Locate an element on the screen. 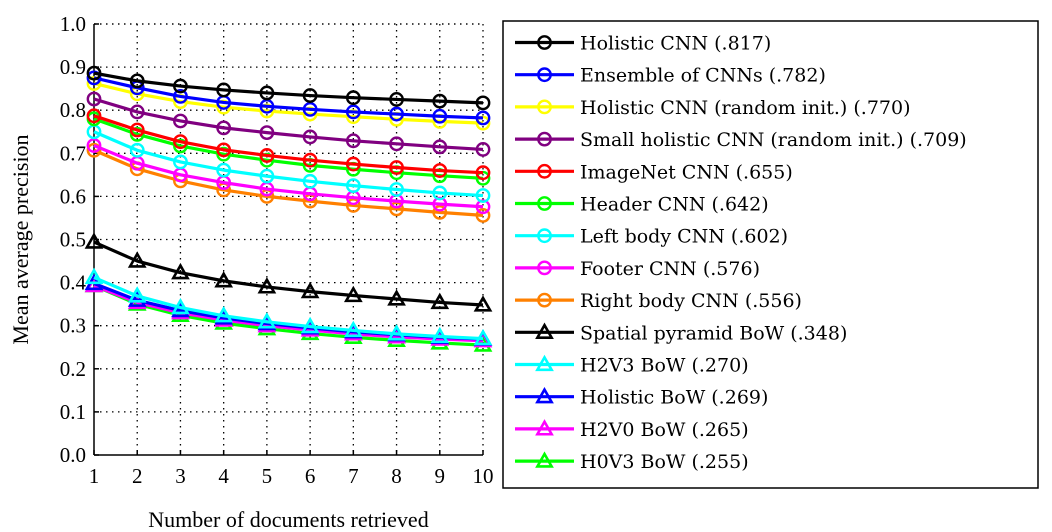 The width and height of the screenshot is (1052, 532). y-tick-label: 0.8 is located at coordinates (73, 110).